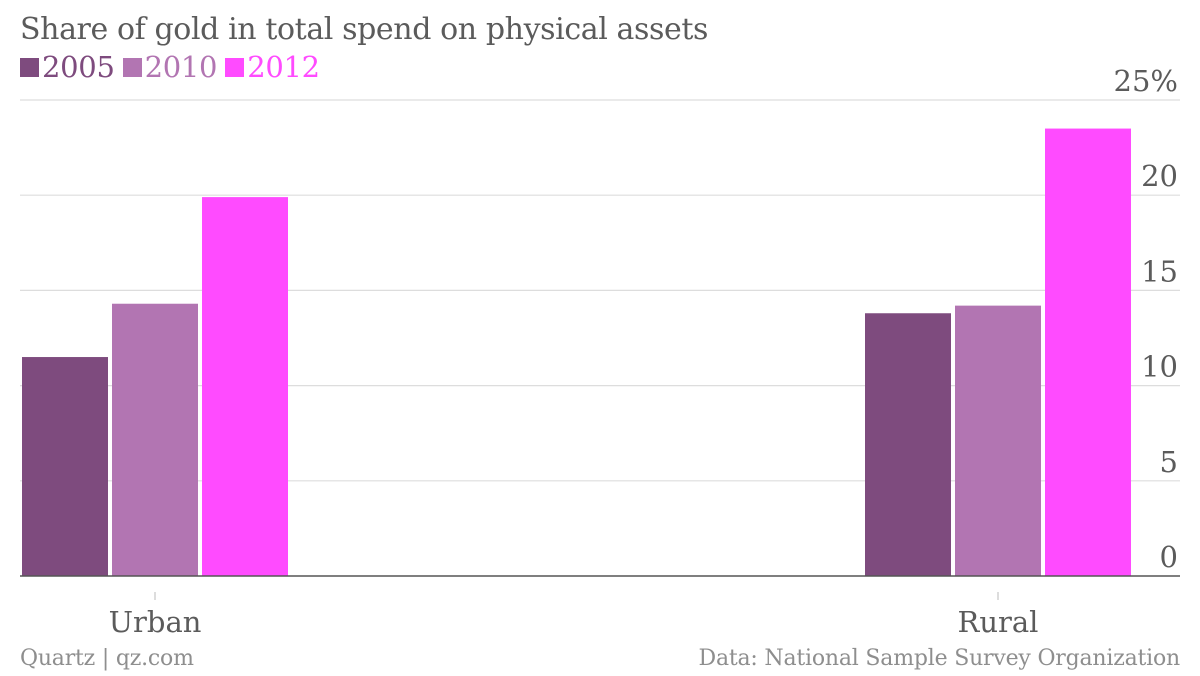 The width and height of the screenshot is (1200, 676). I want to click on y-tick-label: 25%, so click(1146, 81).